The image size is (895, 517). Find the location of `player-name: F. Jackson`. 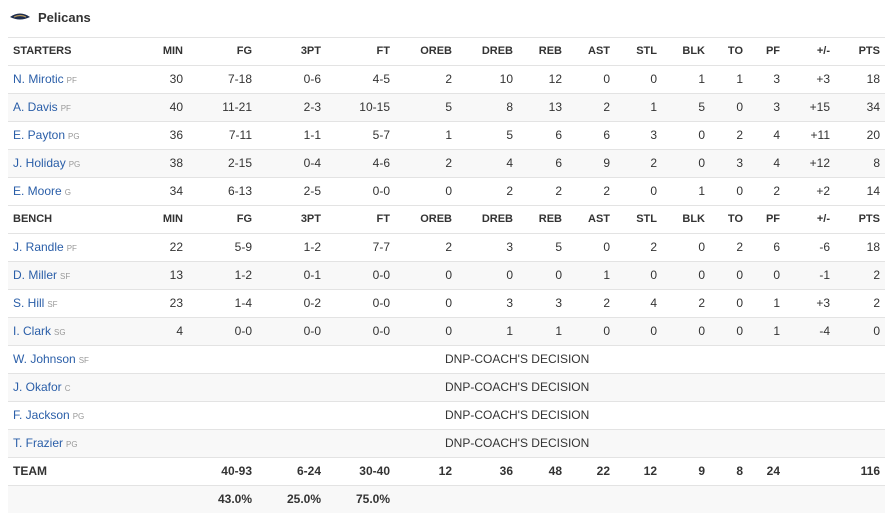

player-name: F. Jackson is located at coordinates (41, 415).